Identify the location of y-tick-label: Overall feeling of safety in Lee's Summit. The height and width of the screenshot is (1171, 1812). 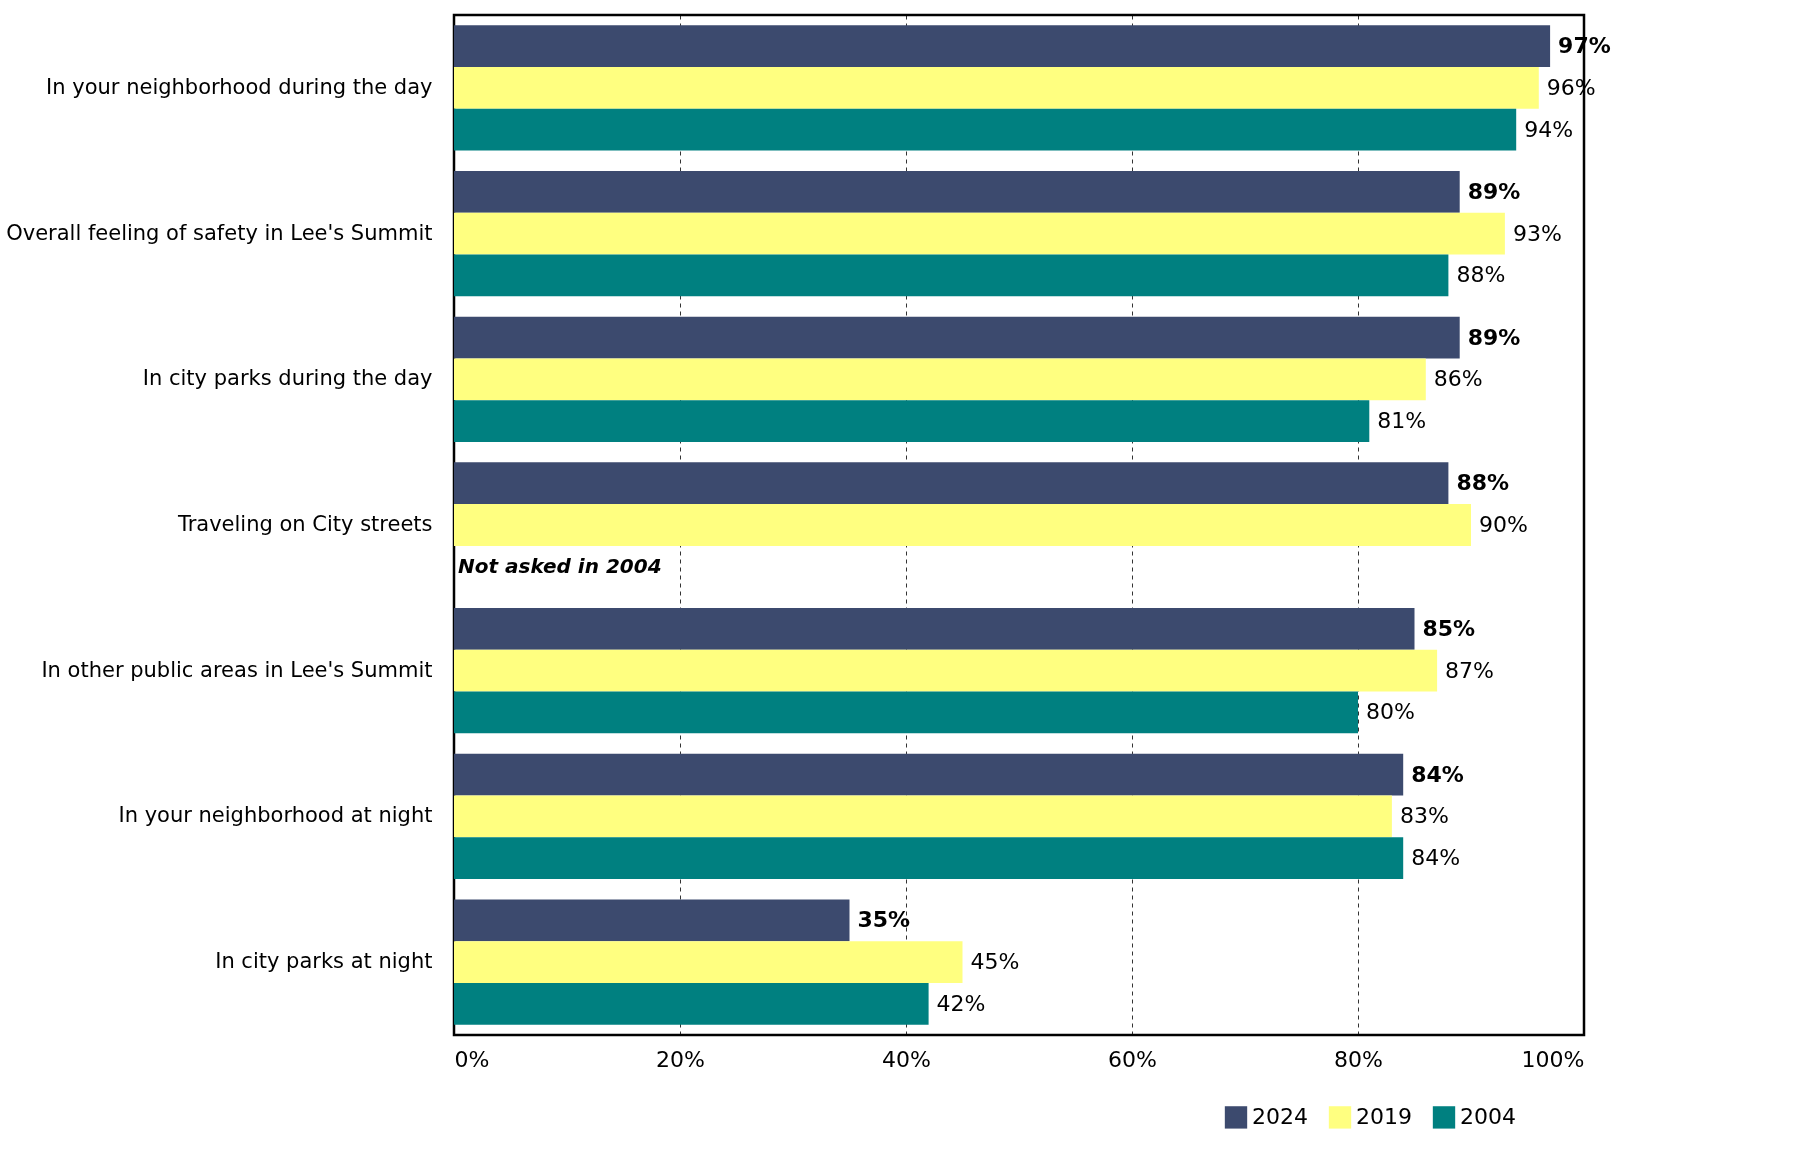
(219, 232).